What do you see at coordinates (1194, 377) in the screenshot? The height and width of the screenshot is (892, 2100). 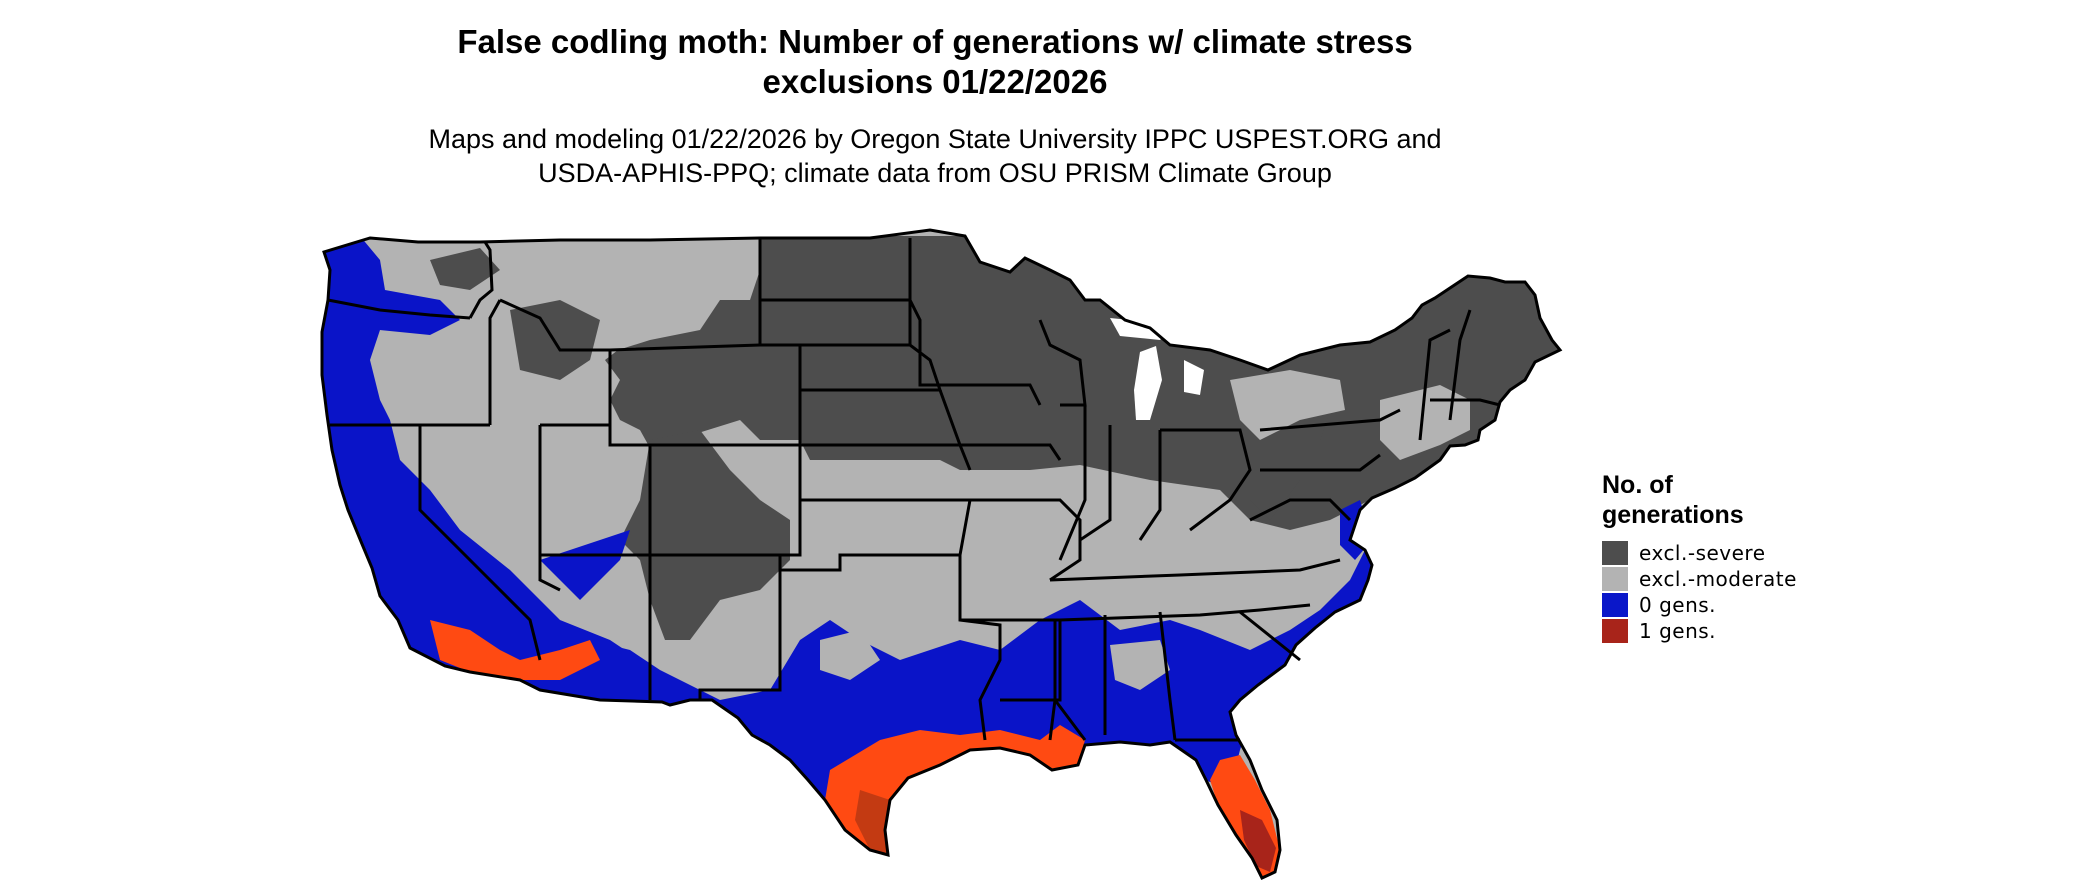 I see `lake-huron` at bounding box center [1194, 377].